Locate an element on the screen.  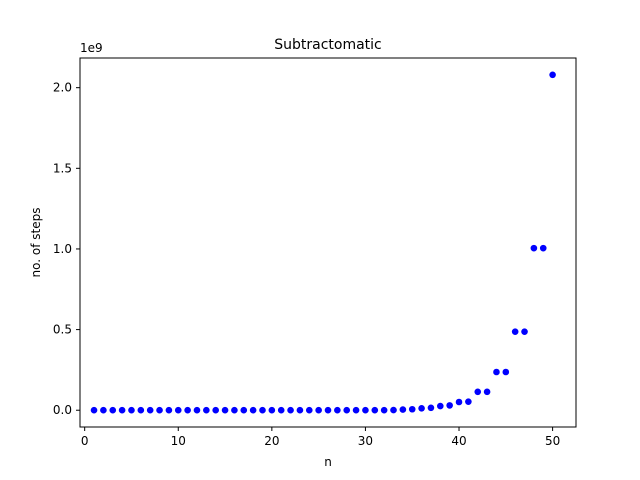
x-axis-label: n is located at coordinates (328, 462).